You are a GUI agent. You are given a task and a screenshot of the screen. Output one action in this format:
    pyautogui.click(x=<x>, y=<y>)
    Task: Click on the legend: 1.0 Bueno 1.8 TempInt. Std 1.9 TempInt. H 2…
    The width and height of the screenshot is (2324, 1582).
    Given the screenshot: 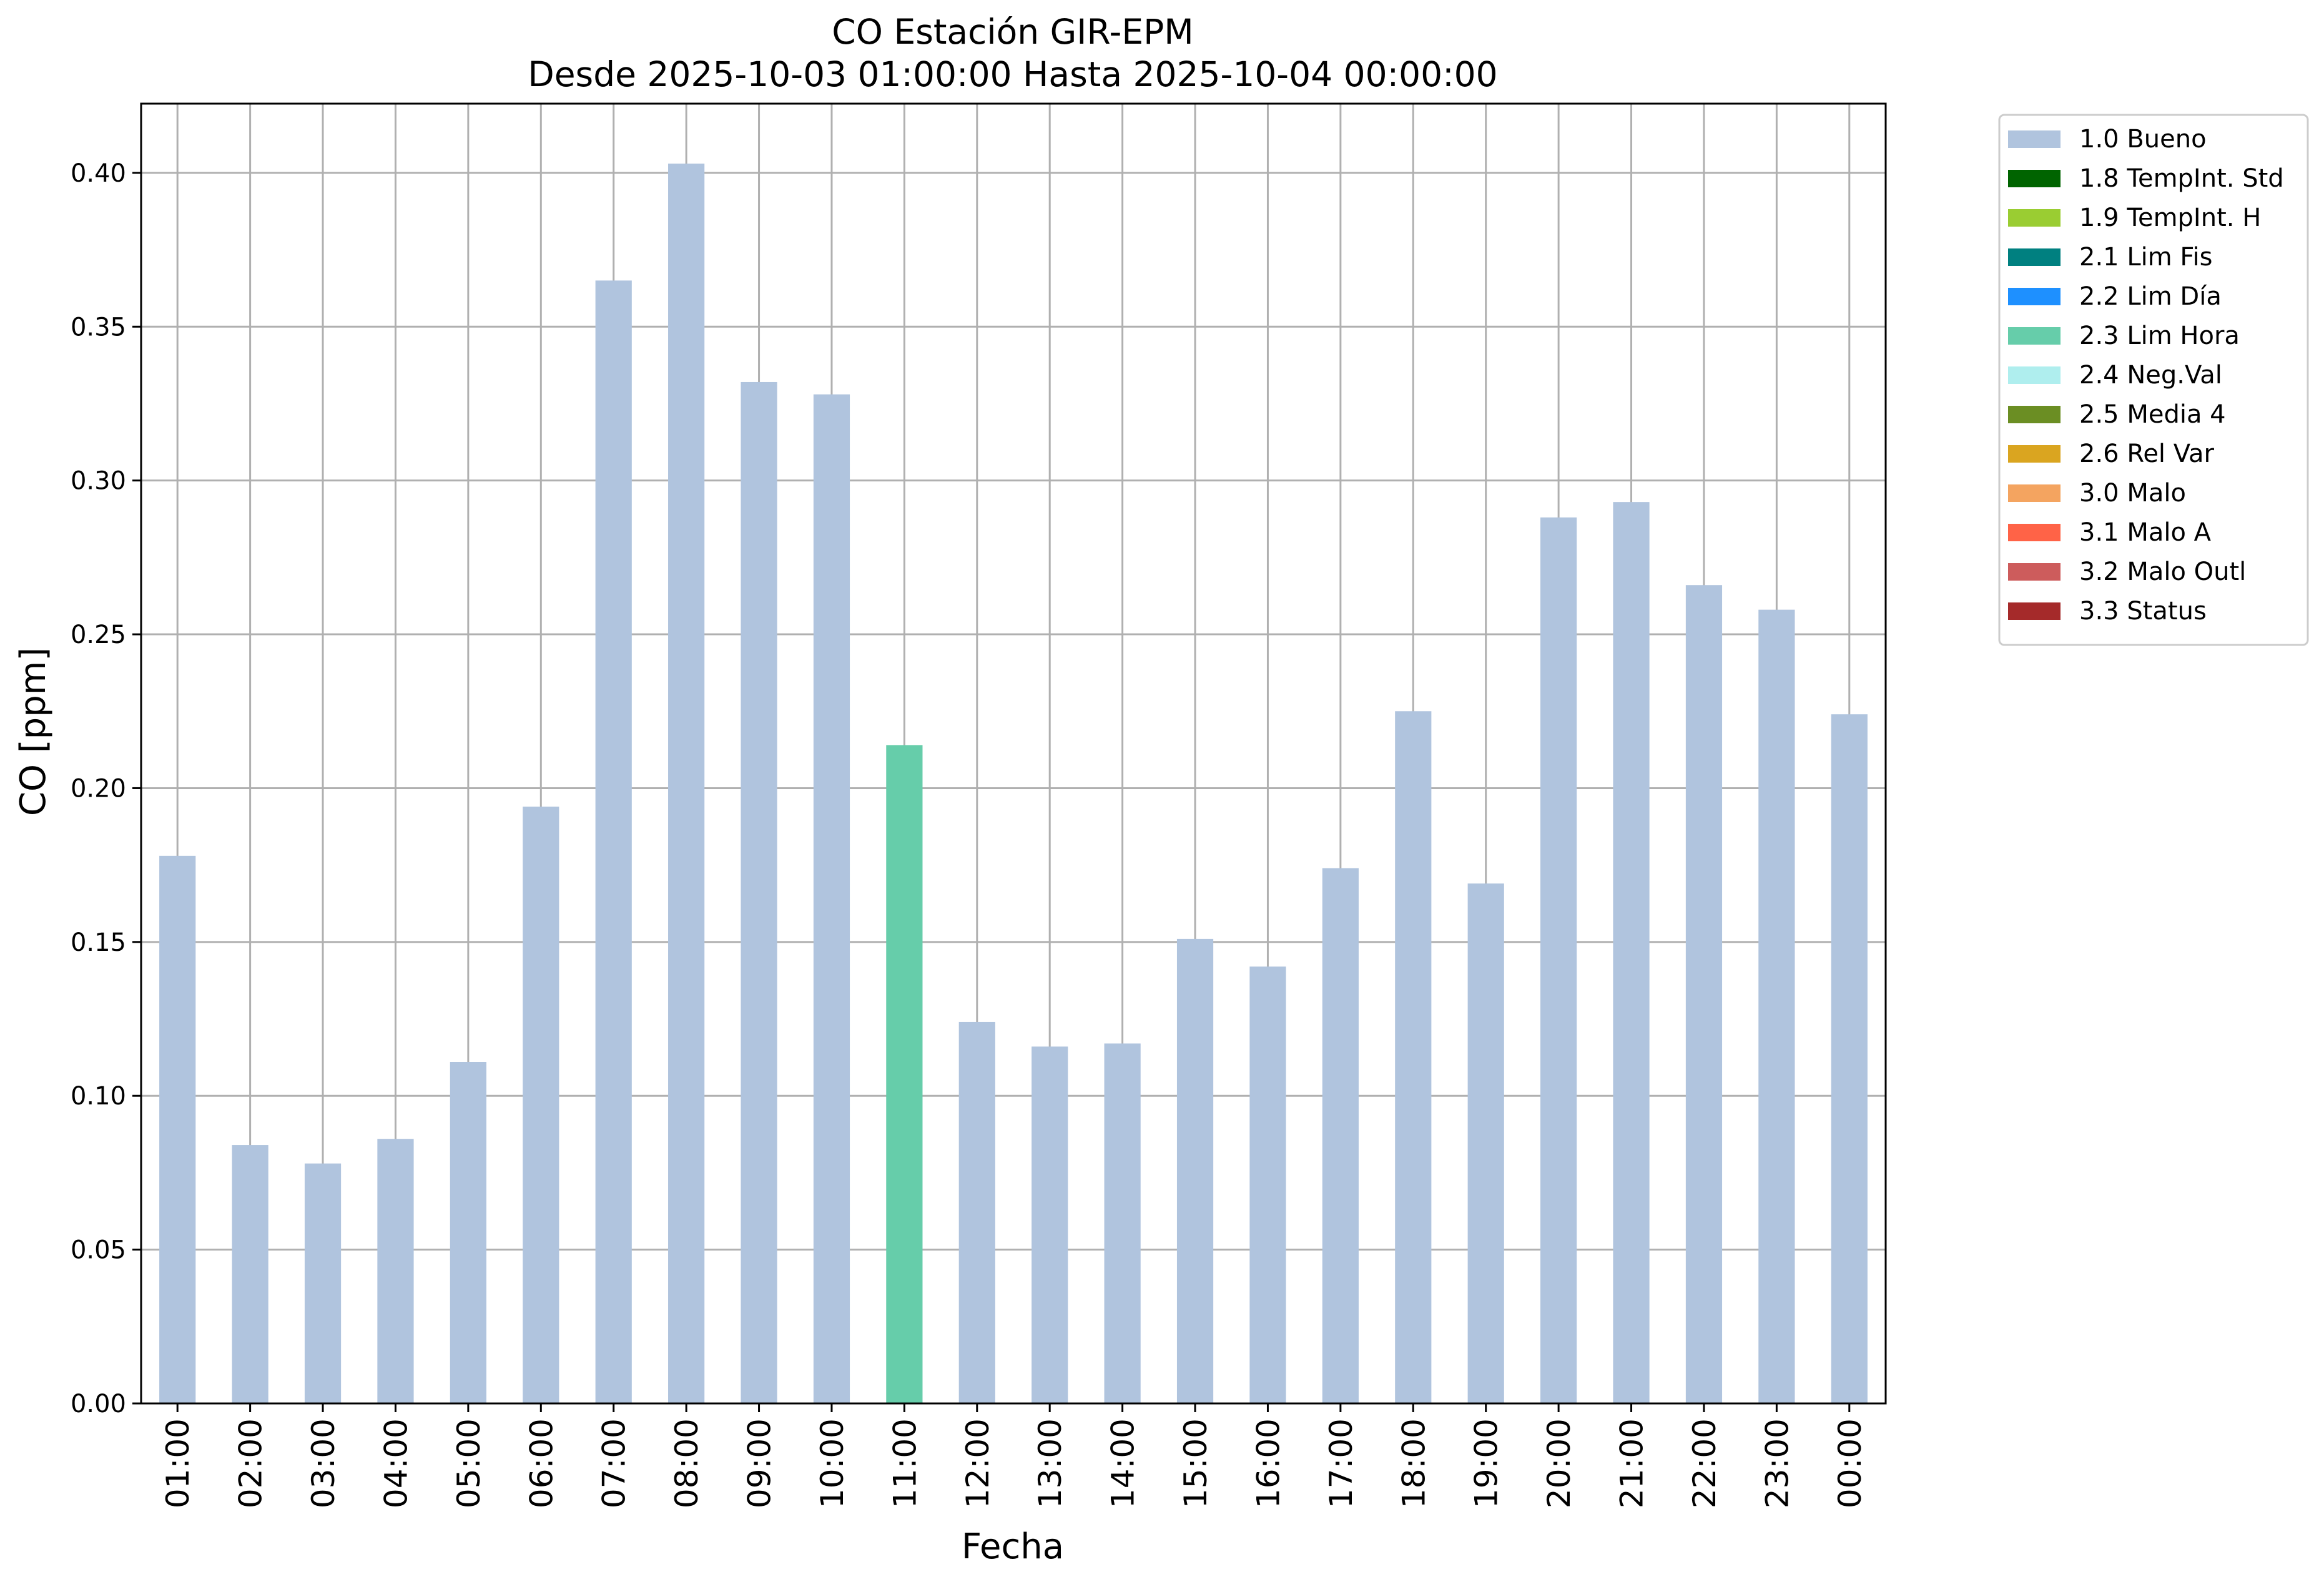 What is the action you would take?
    pyautogui.click(x=2153, y=380)
    